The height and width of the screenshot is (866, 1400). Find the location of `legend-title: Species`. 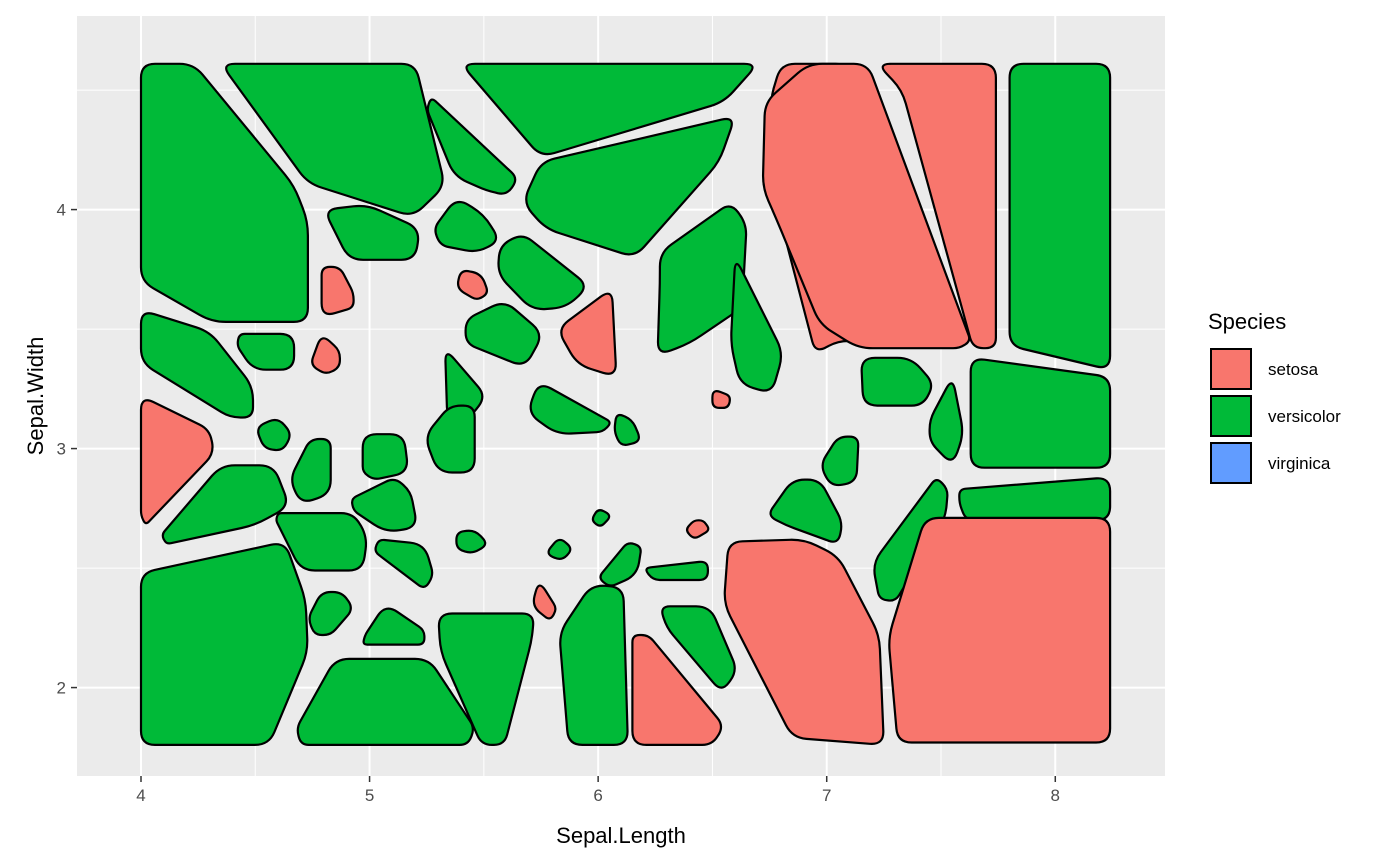

legend-title: Species is located at coordinates (1247, 321).